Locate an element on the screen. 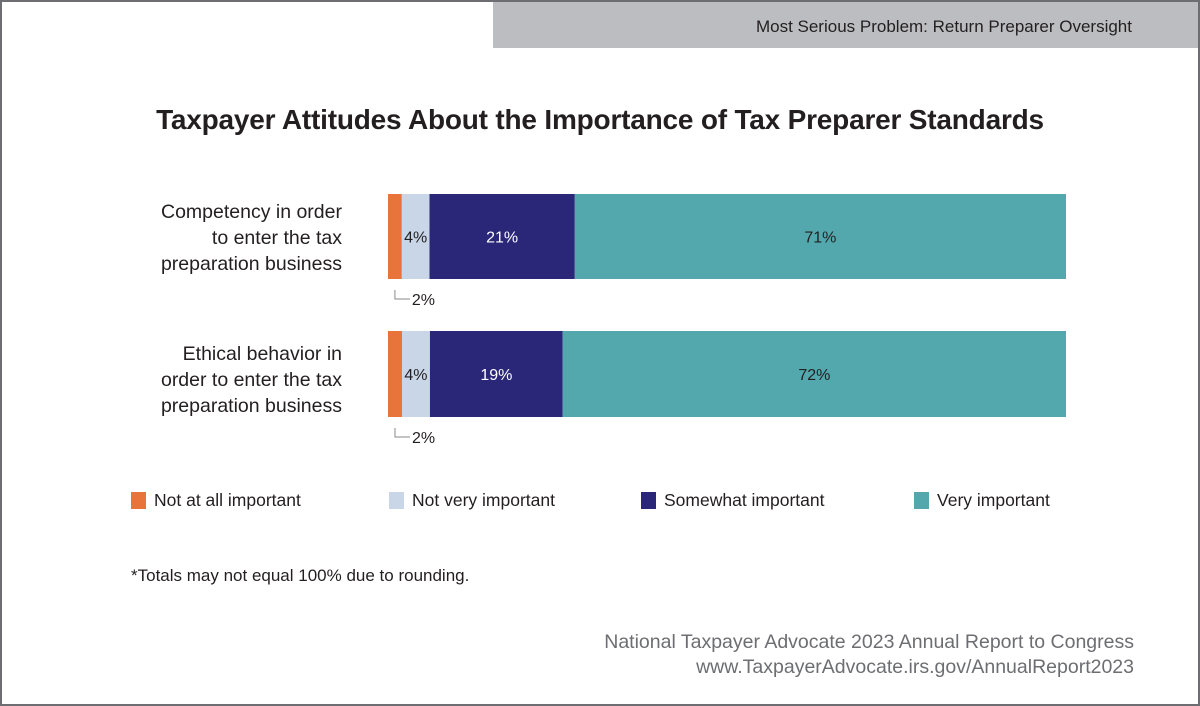  data-label: 19% is located at coordinates (496, 375).